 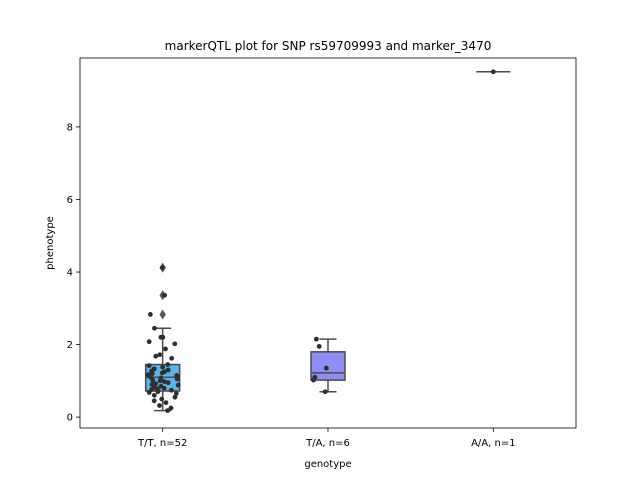 I want to click on box-group, so click(x=328, y=365).